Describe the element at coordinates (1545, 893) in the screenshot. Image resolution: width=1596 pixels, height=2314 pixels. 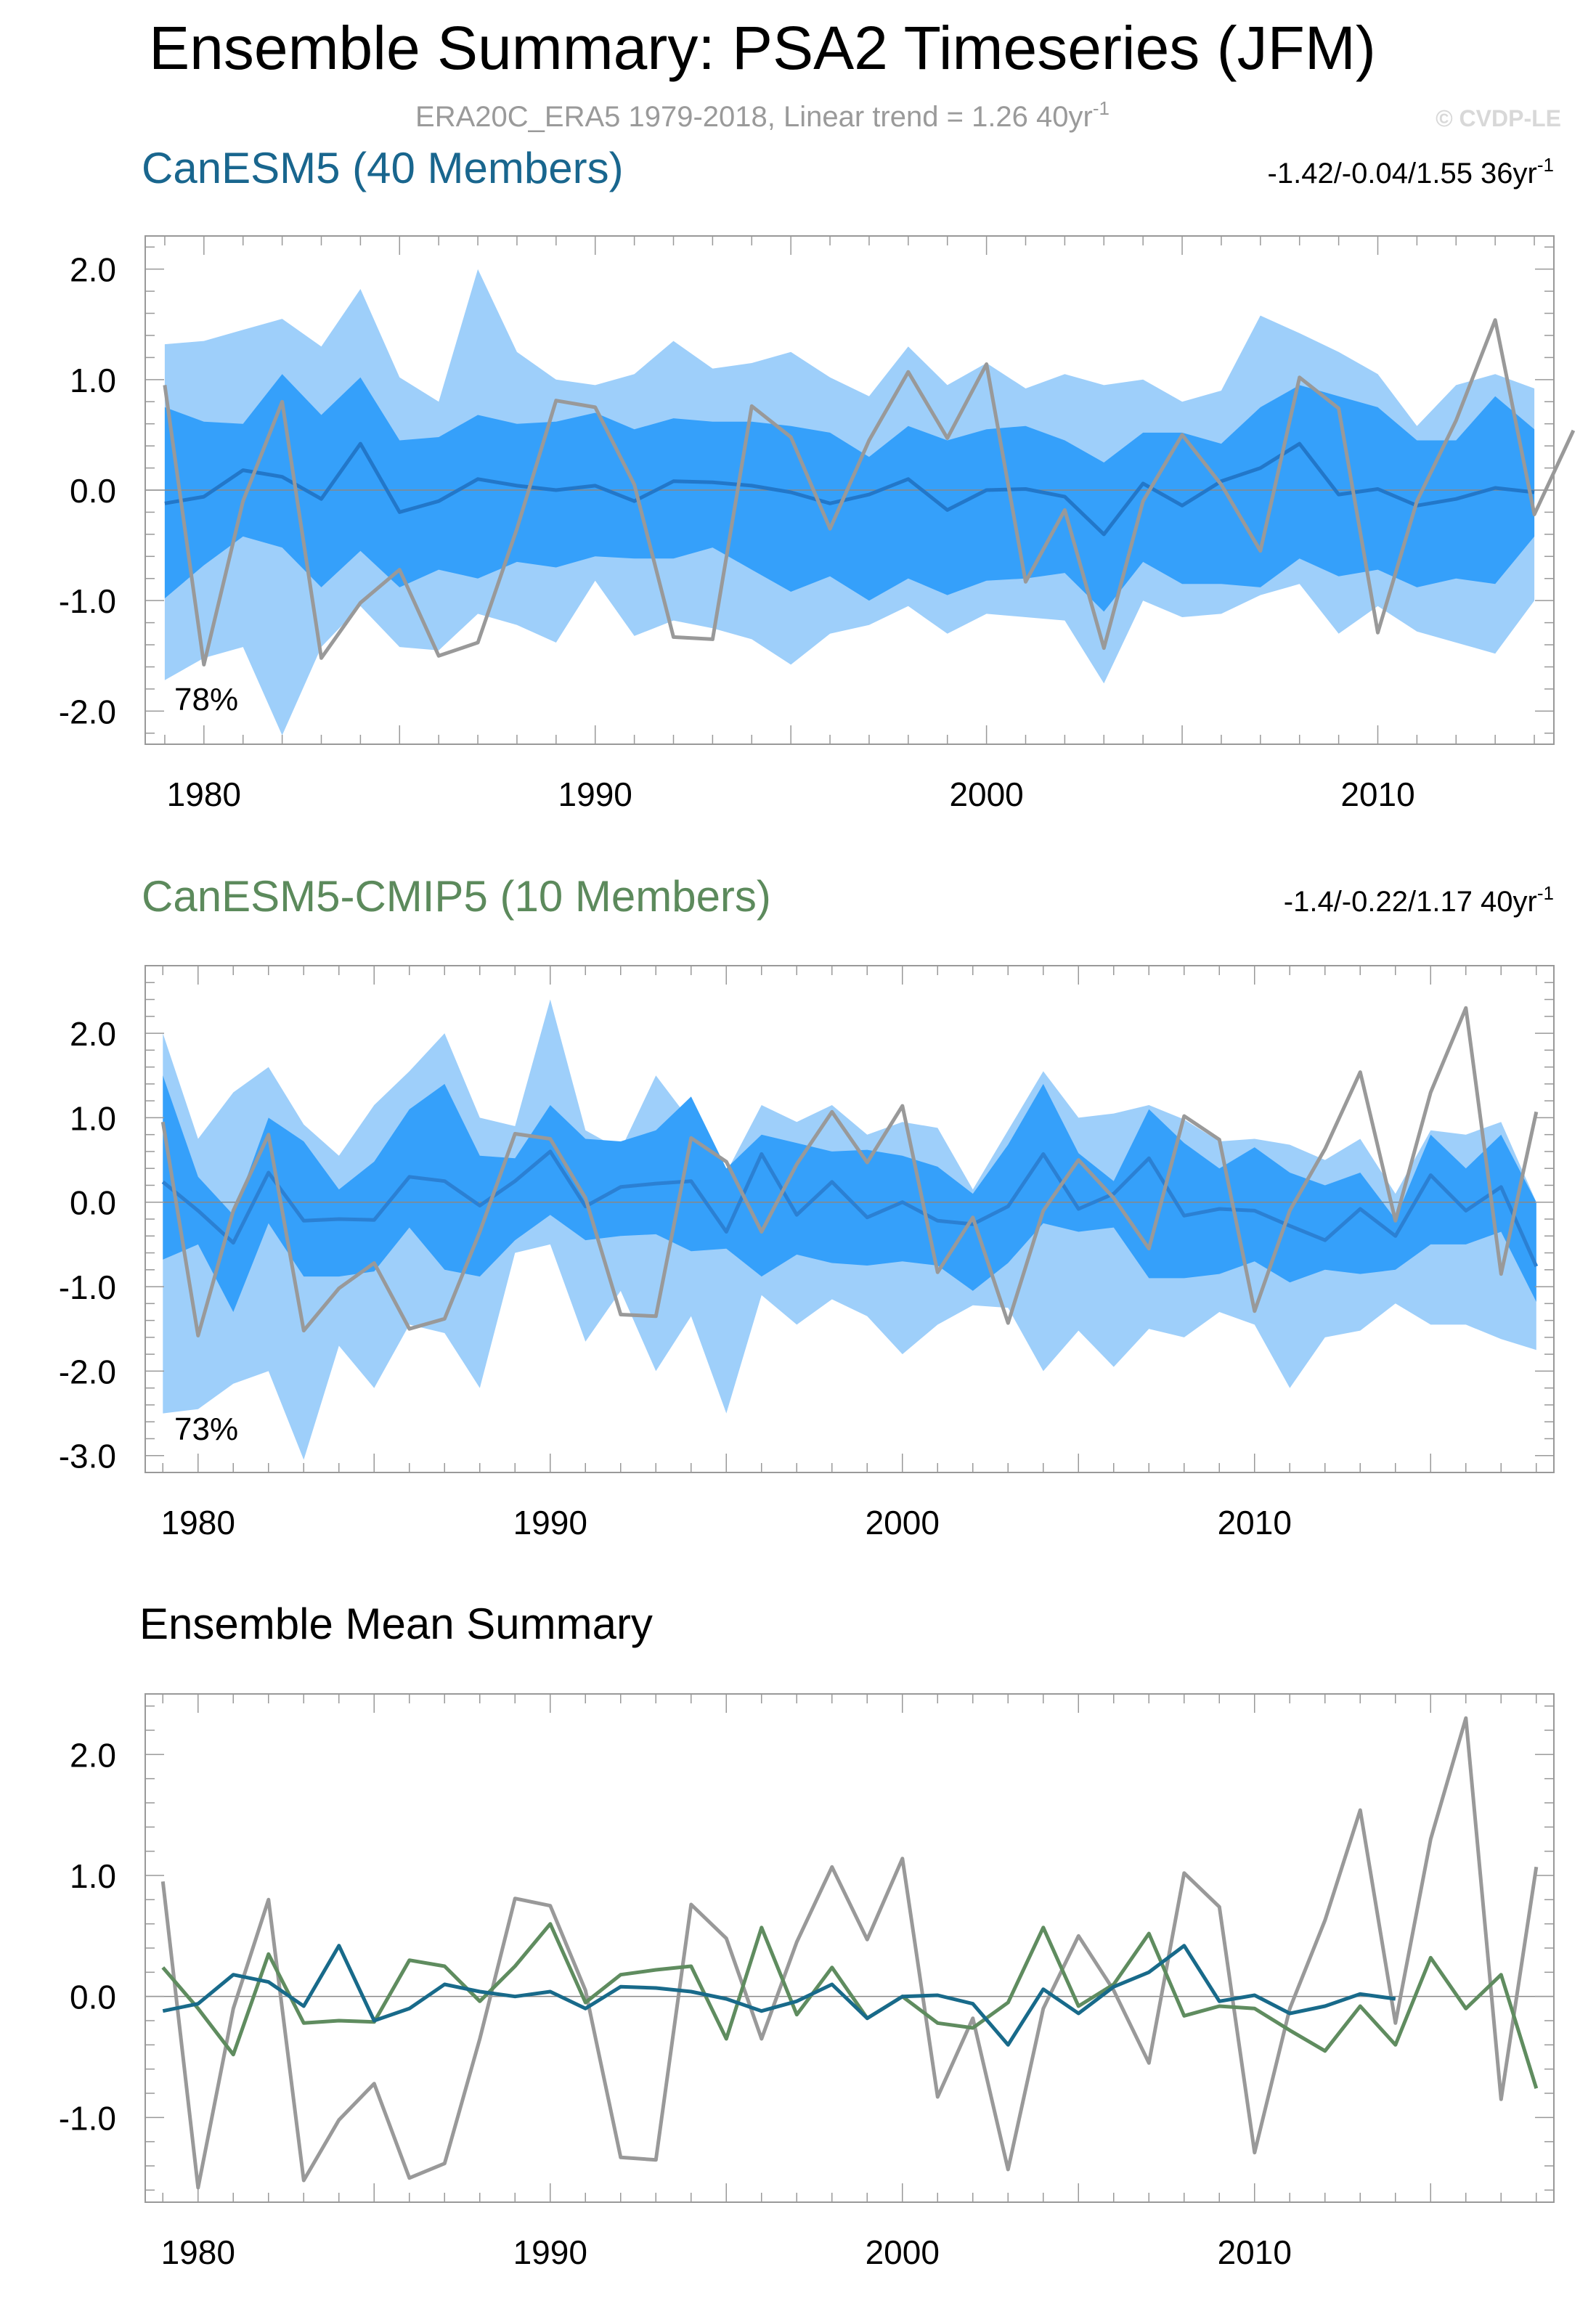
I see `panel-cmip5-trend-sup: -1` at that location.